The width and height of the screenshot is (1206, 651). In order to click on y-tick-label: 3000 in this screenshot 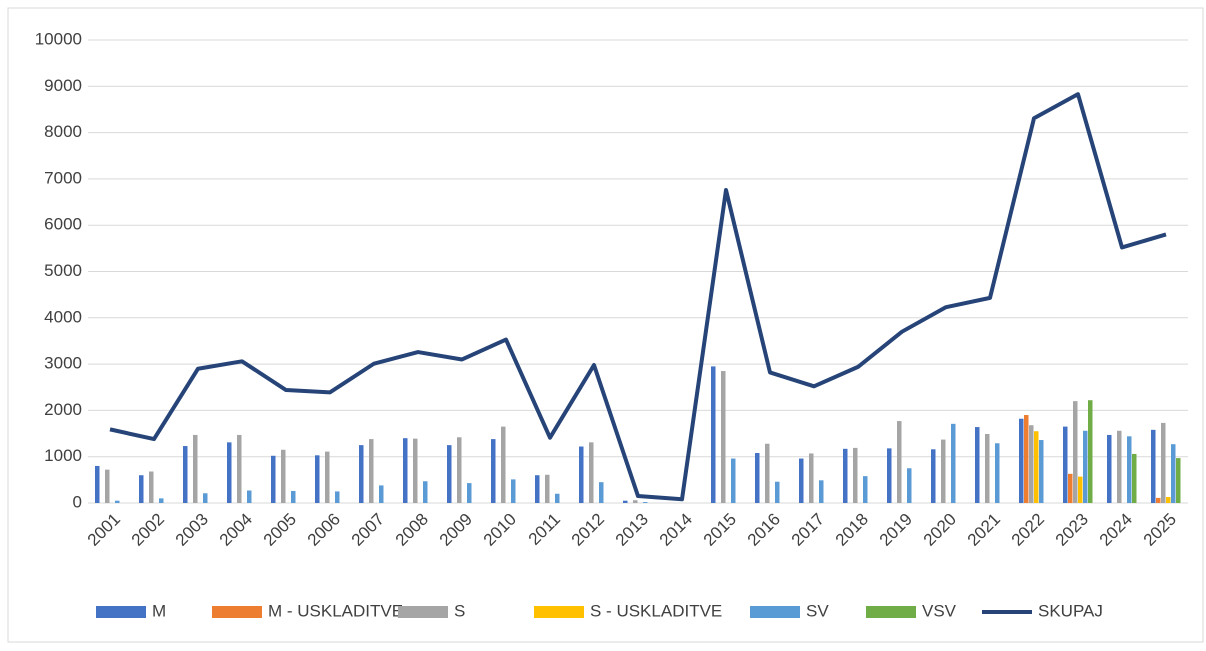, I will do `click(63, 363)`.